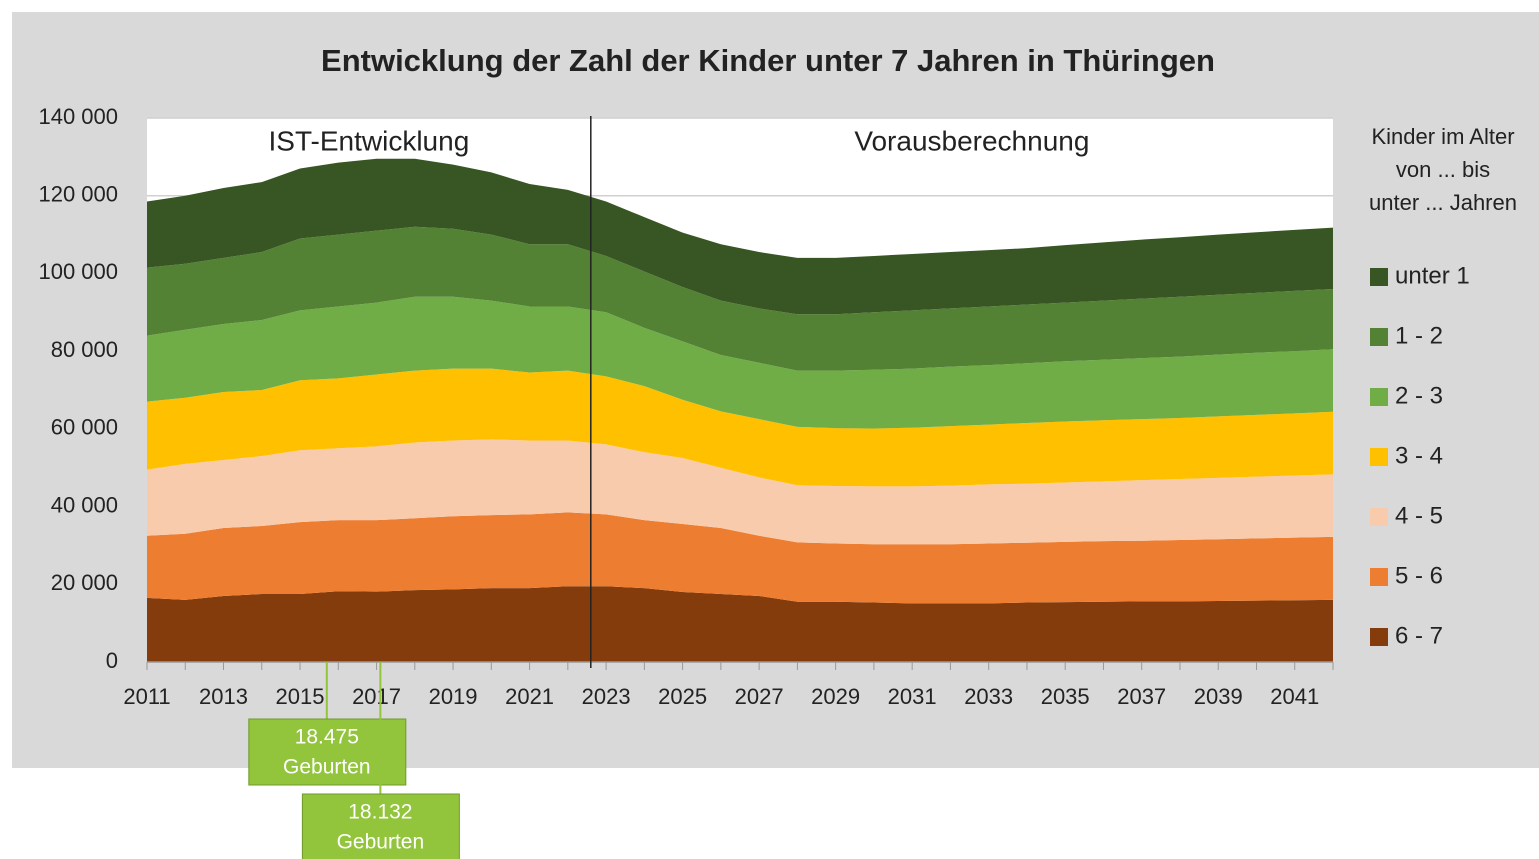 The height and width of the screenshot is (859, 1539). Describe the element at coordinates (912, 696) in the screenshot. I see `x-tick-label: 2031` at that location.